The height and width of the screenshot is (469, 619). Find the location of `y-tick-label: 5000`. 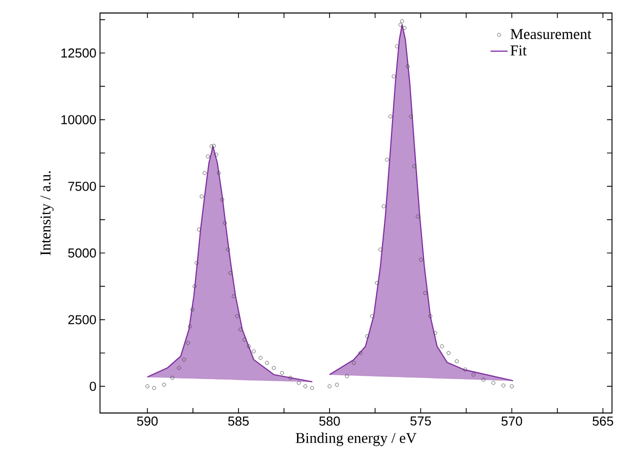

y-tick-label: 5000 is located at coordinates (82, 253).